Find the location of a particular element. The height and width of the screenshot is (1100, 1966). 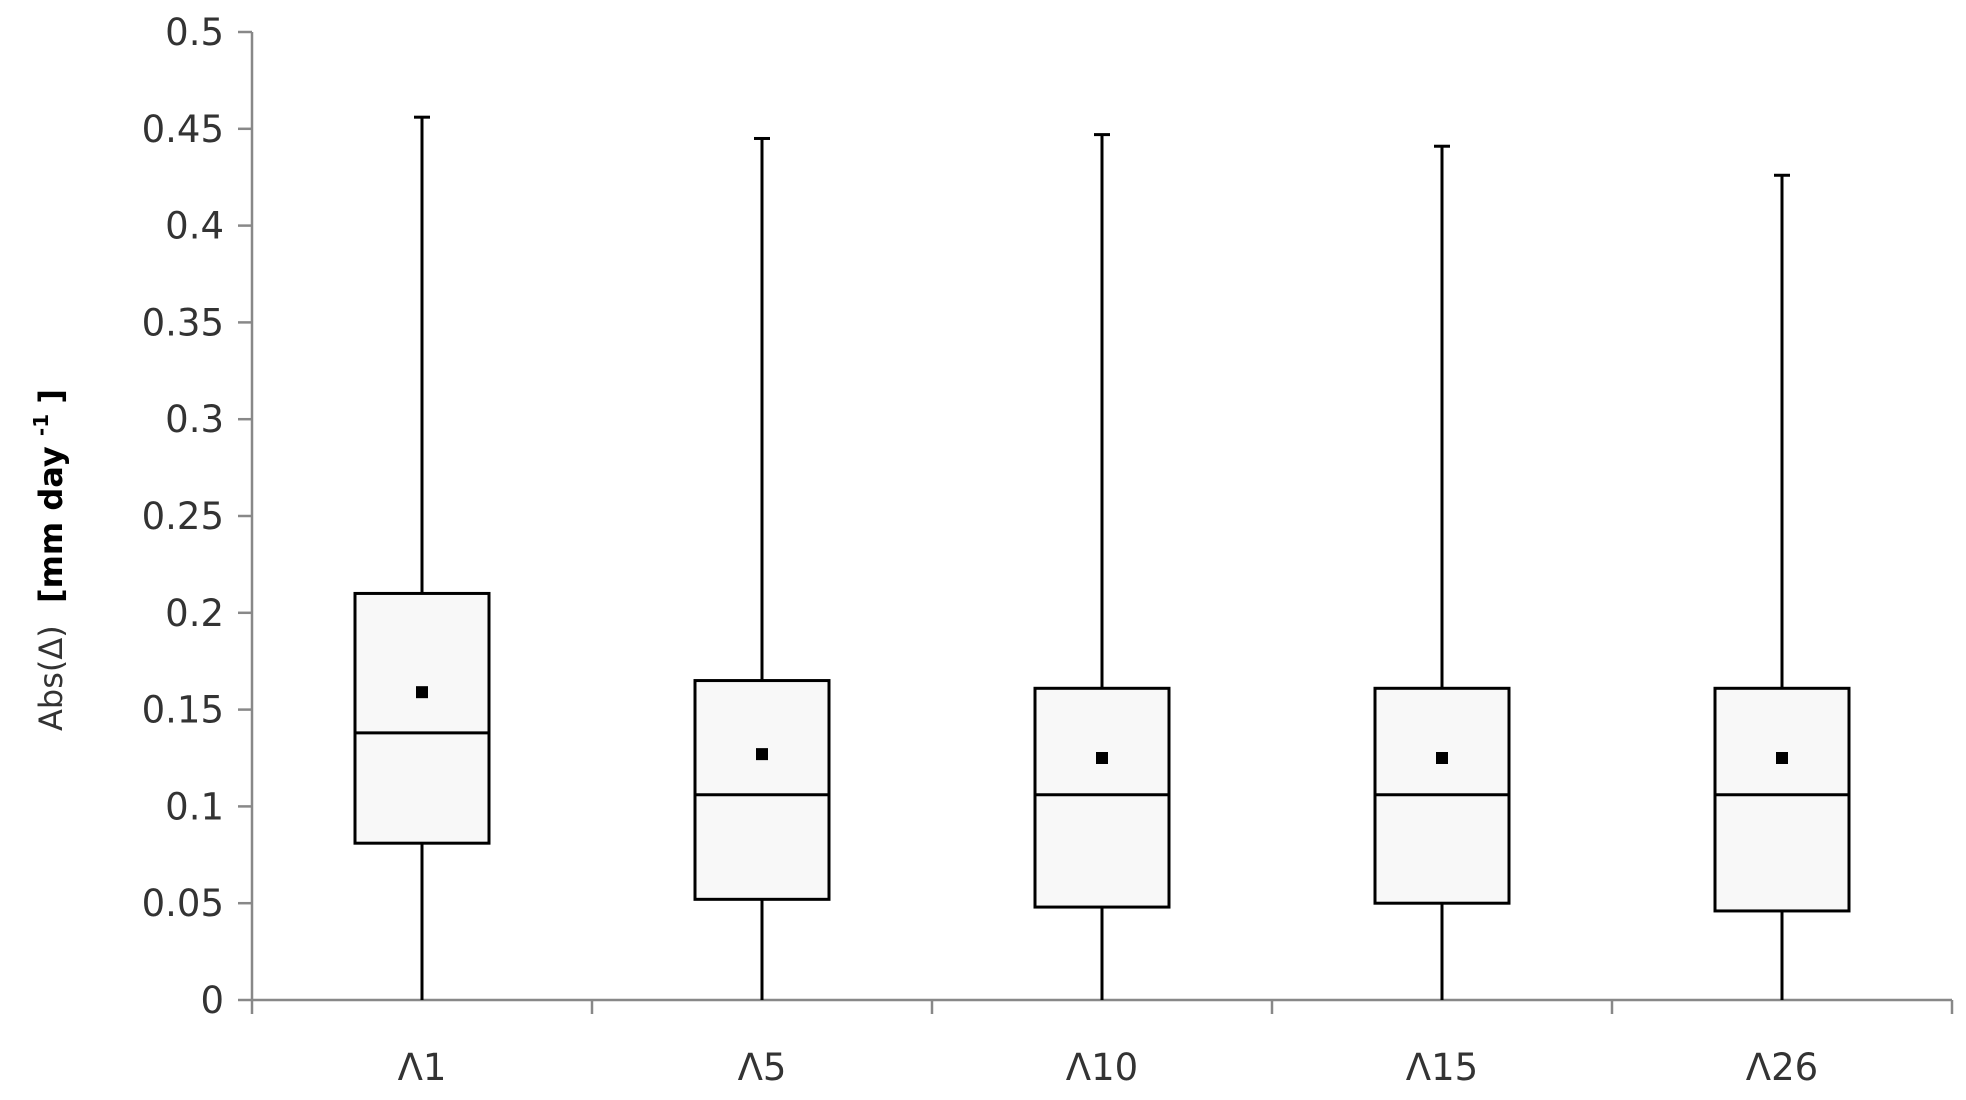

x-category-label: Λ15 is located at coordinates (1442, 1067).